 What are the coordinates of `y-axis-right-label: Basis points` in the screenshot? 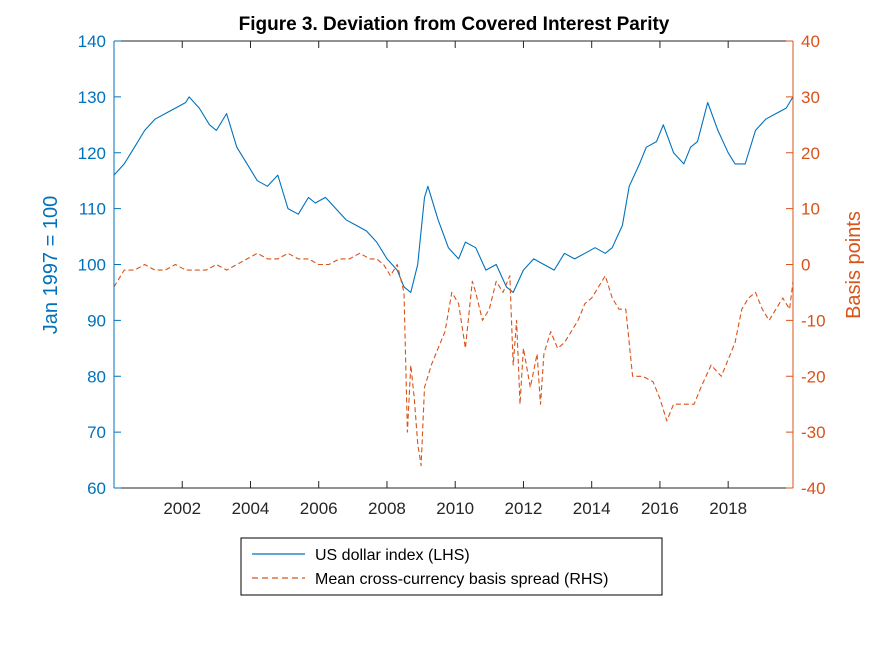 It's located at (854, 265).